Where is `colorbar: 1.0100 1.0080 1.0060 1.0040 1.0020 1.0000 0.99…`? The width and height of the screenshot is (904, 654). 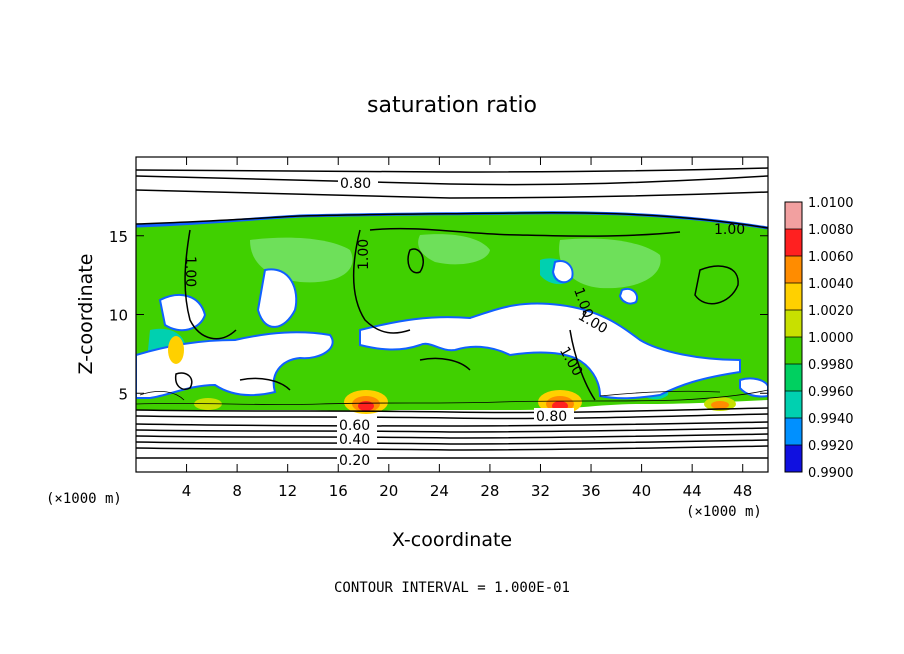
colorbar: 1.0100 1.0080 1.0060 1.0040 1.0020 1.0000 0.99… is located at coordinates (819, 338).